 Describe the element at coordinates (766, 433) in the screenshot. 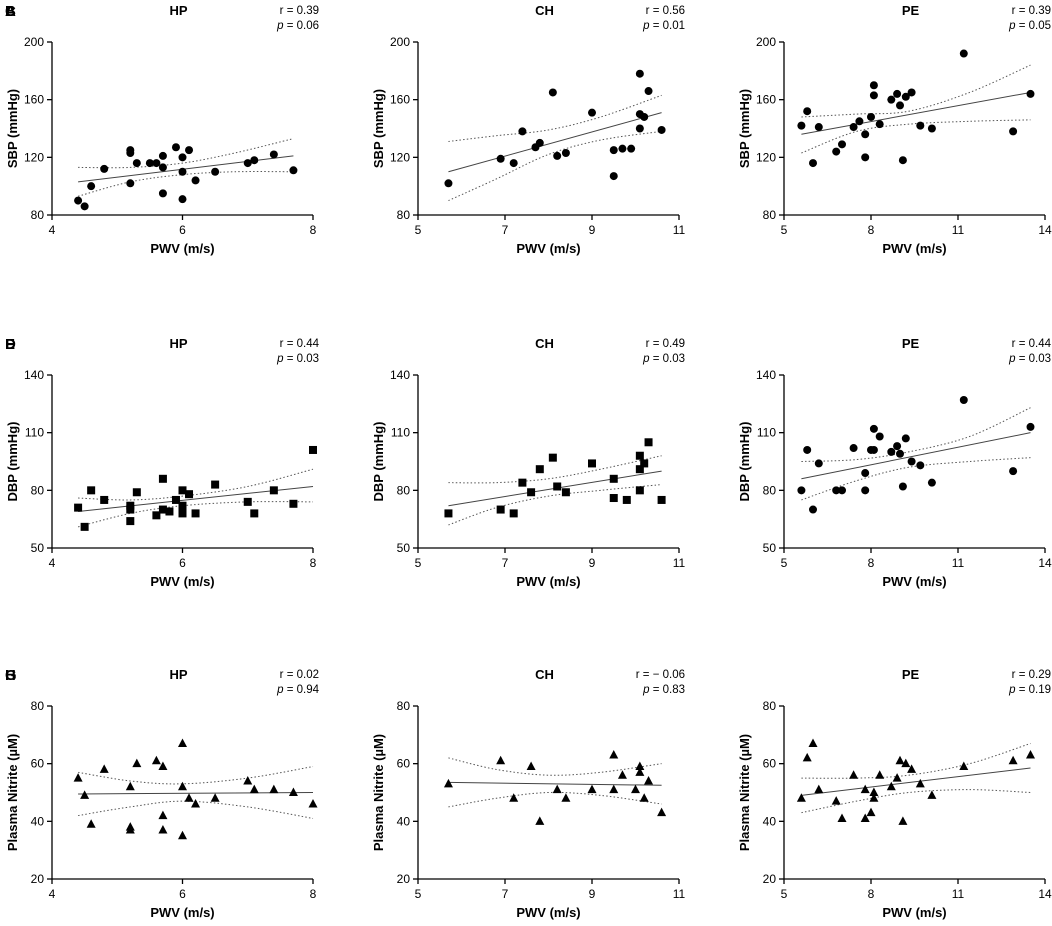

I see `y-tick-label: 110` at that location.